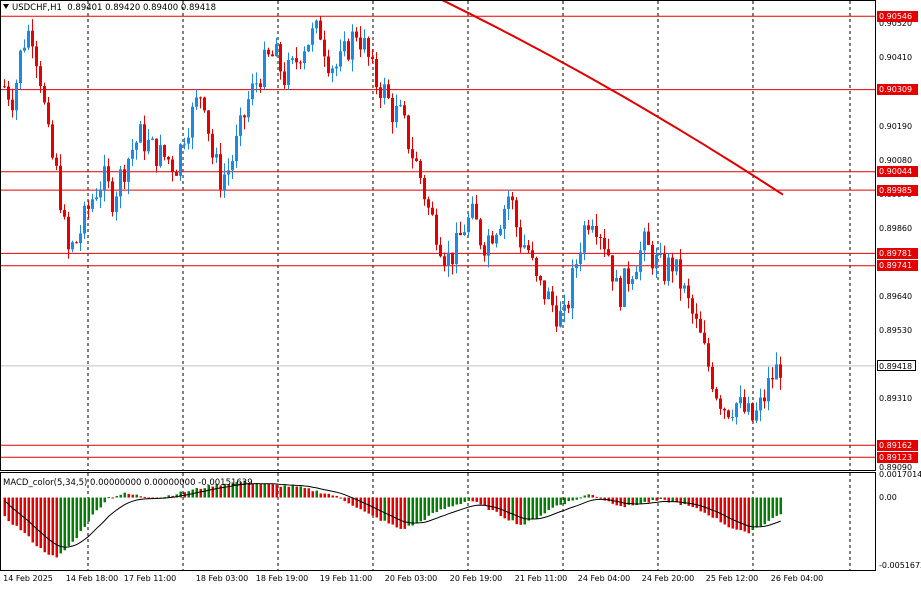 This screenshot has width=921, height=590. I want to click on level-price-label: 0.90546, so click(897, 16).